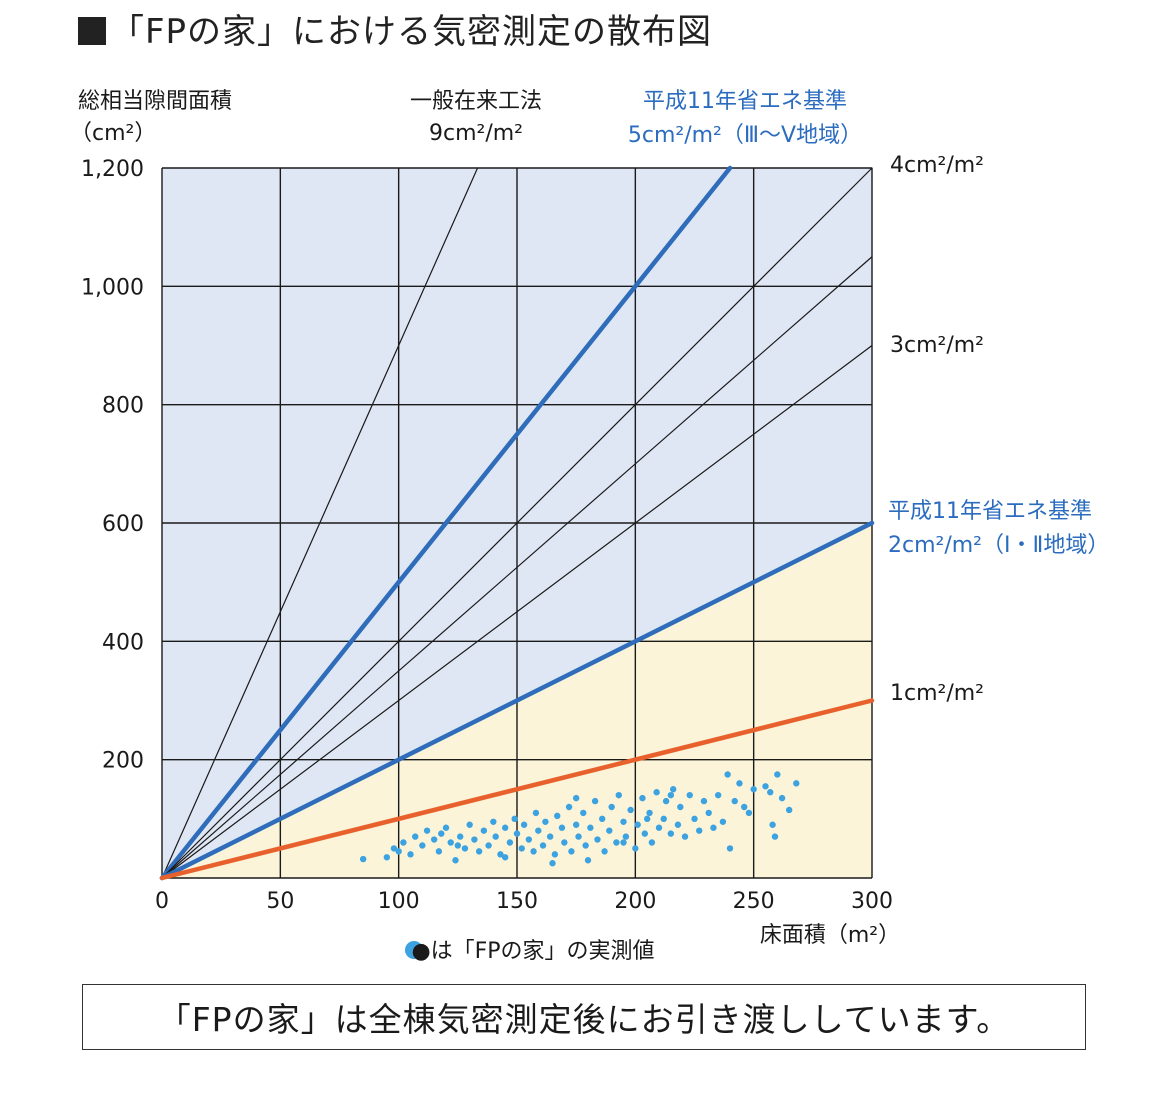  What do you see at coordinates (123, 524) in the screenshot?
I see `y-tick-label: 600` at bounding box center [123, 524].